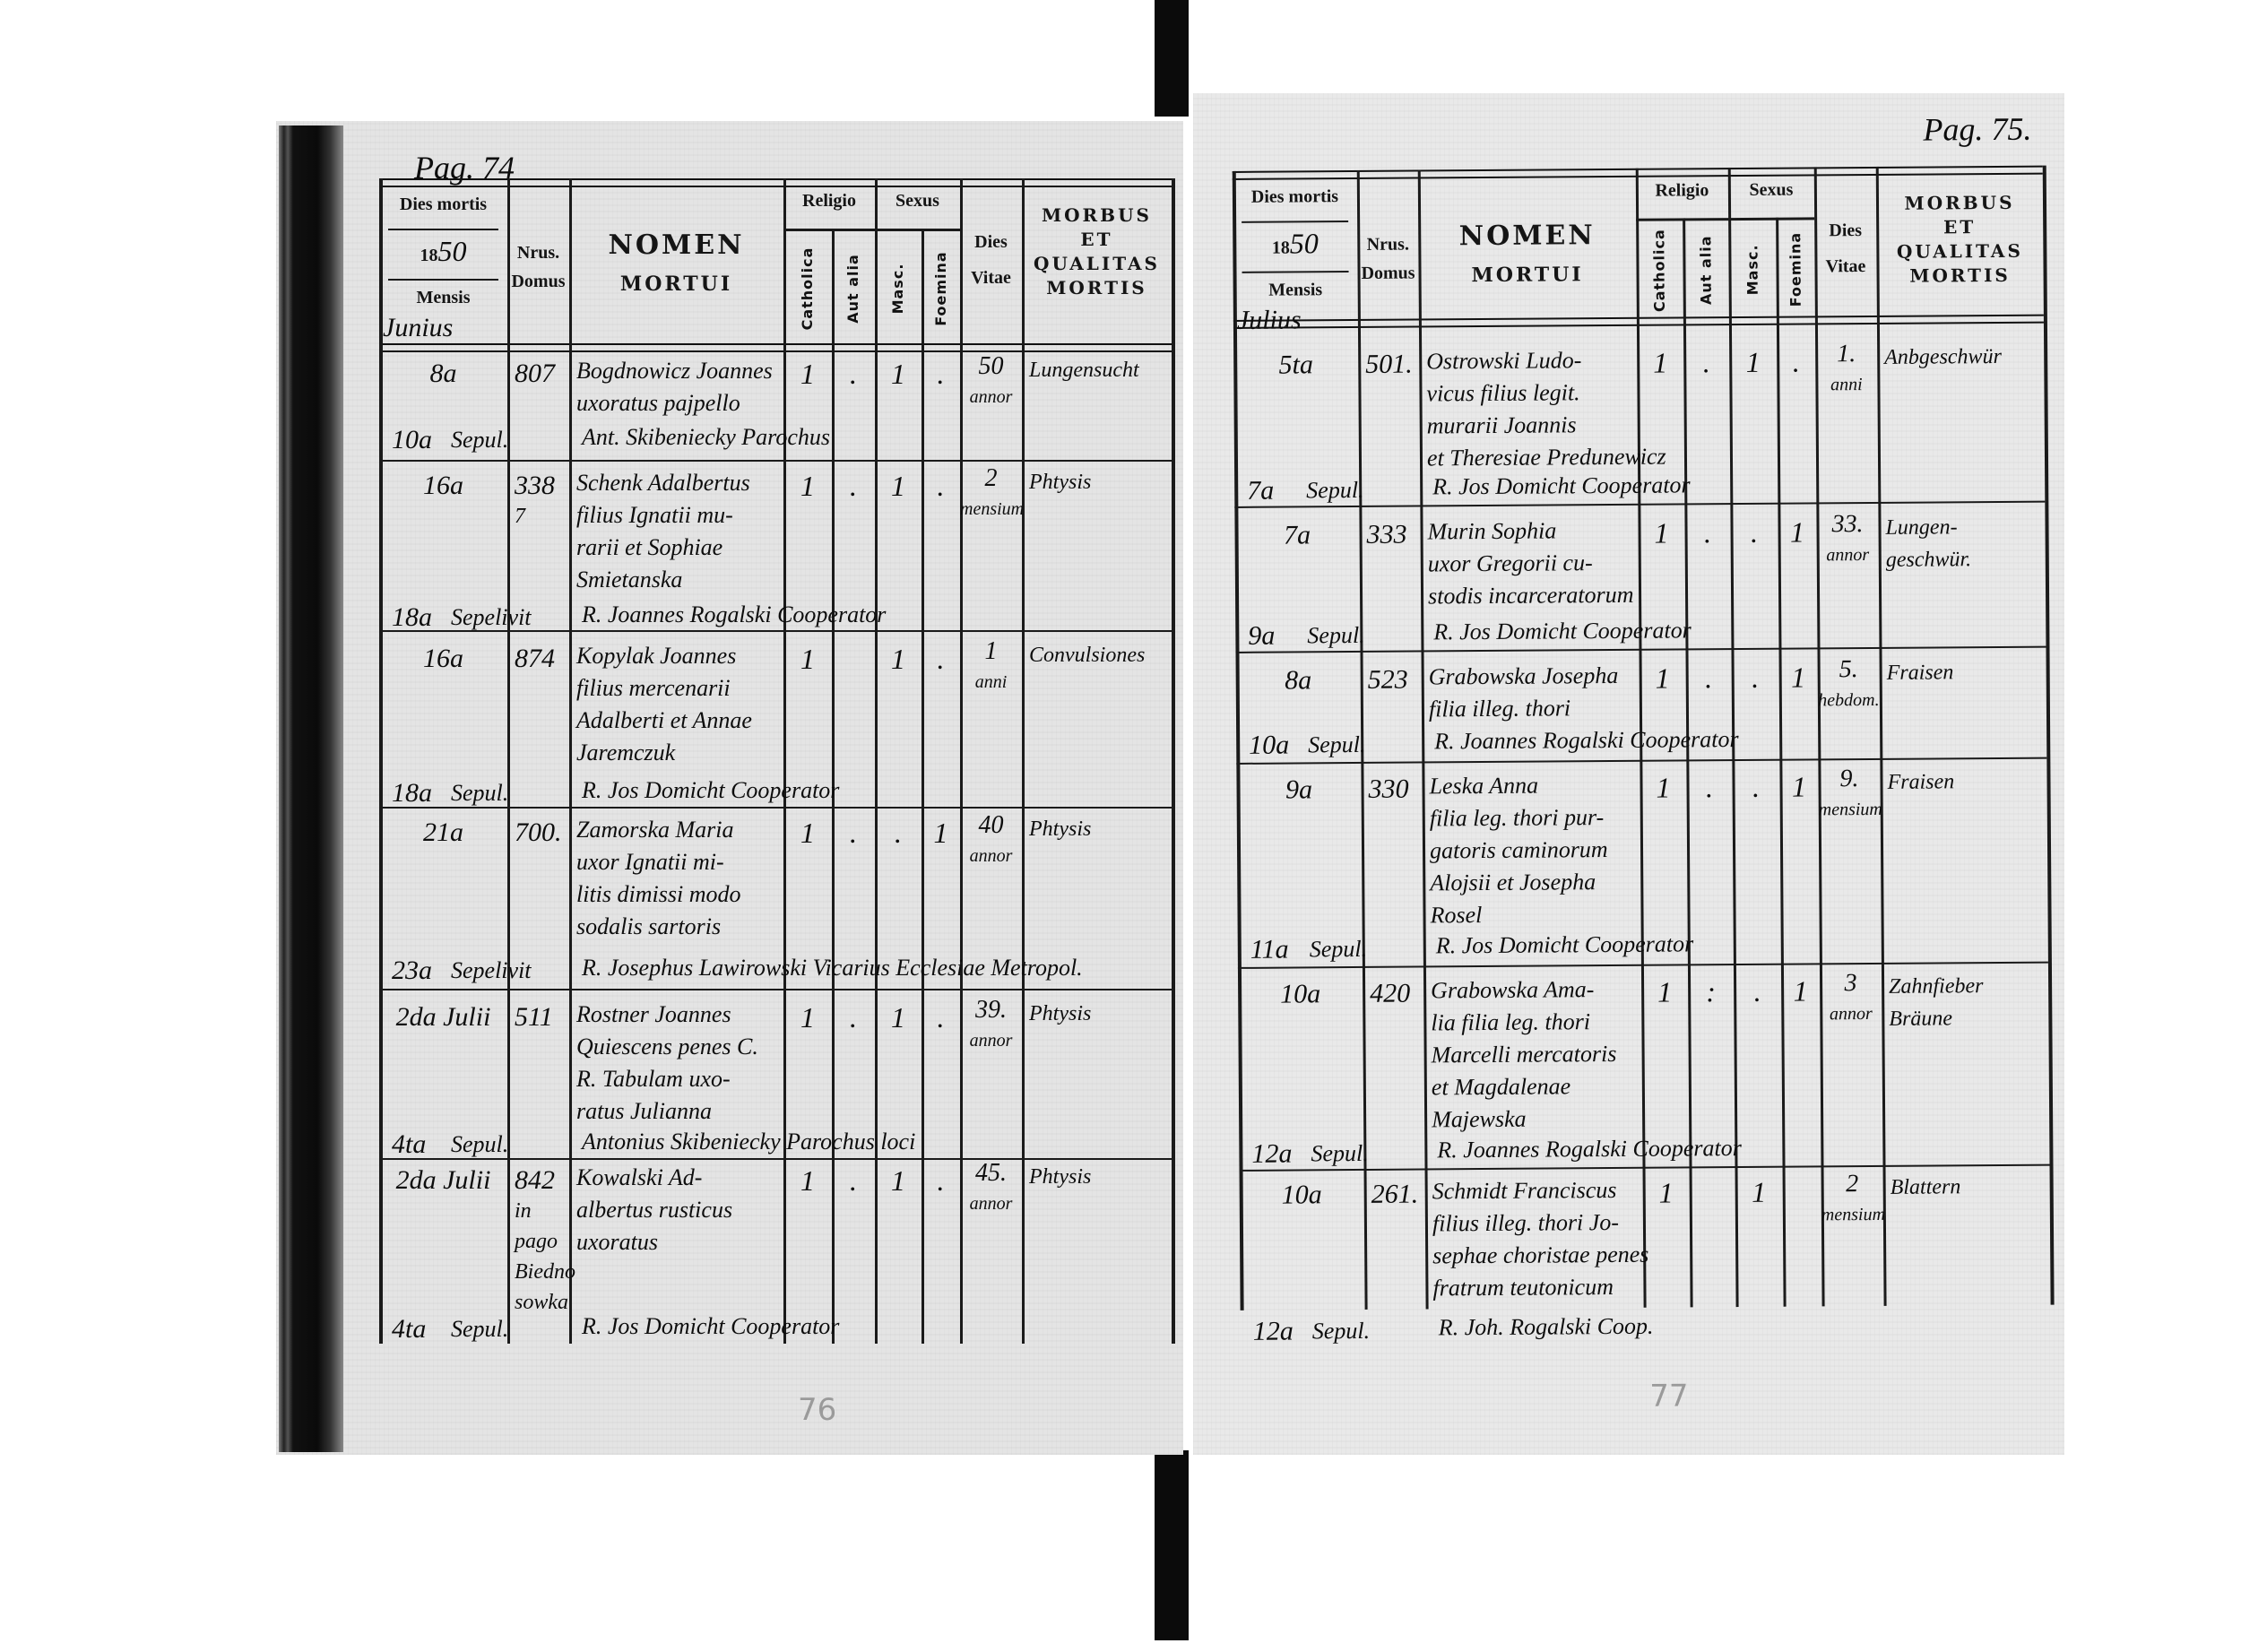 This screenshot has height=1652, width=2241. I want to click on header-morbus-line: MORBUS, so click(1959, 203).